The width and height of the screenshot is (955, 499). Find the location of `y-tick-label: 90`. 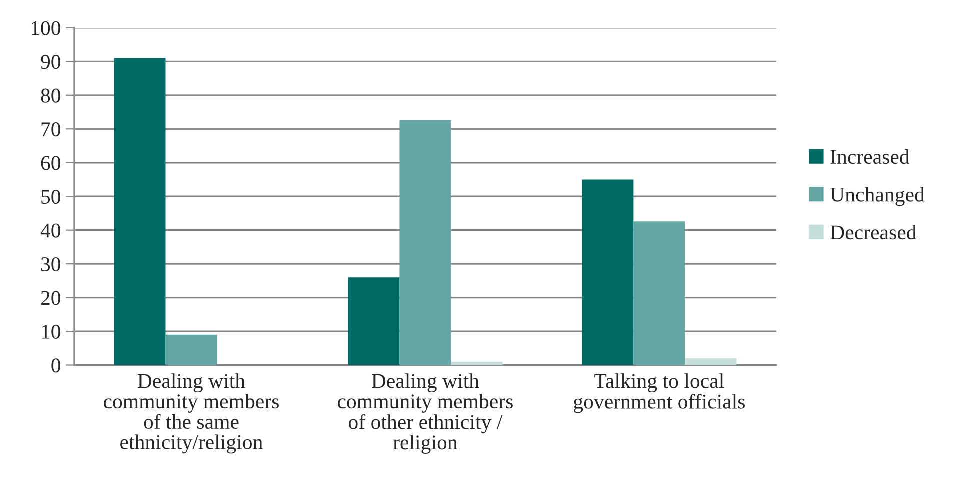

y-tick-label: 90 is located at coordinates (50, 62).